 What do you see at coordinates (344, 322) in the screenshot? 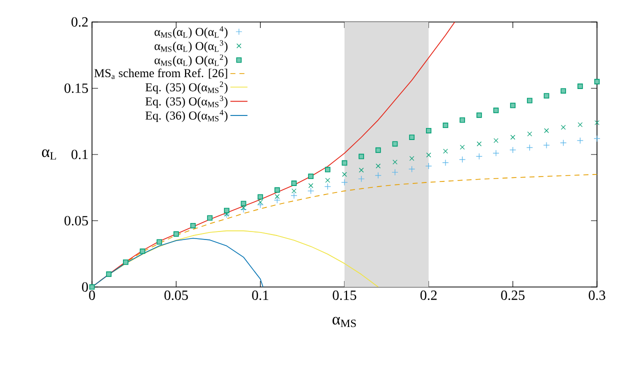
I see `x-axis-title: α$_{MS}$` at bounding box center [344, 322].